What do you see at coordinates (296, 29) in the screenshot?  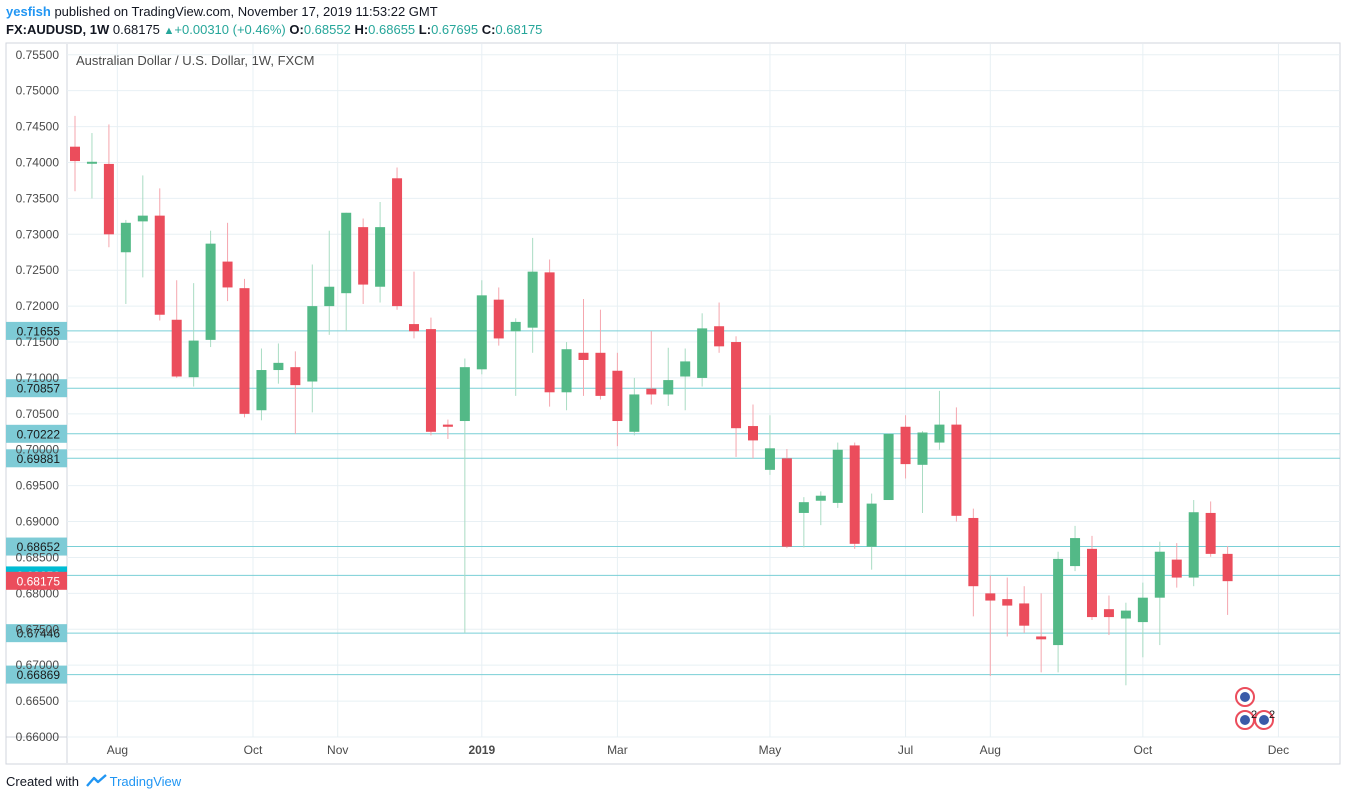 I see `open-label: O:` at bounding box center [296, 29].